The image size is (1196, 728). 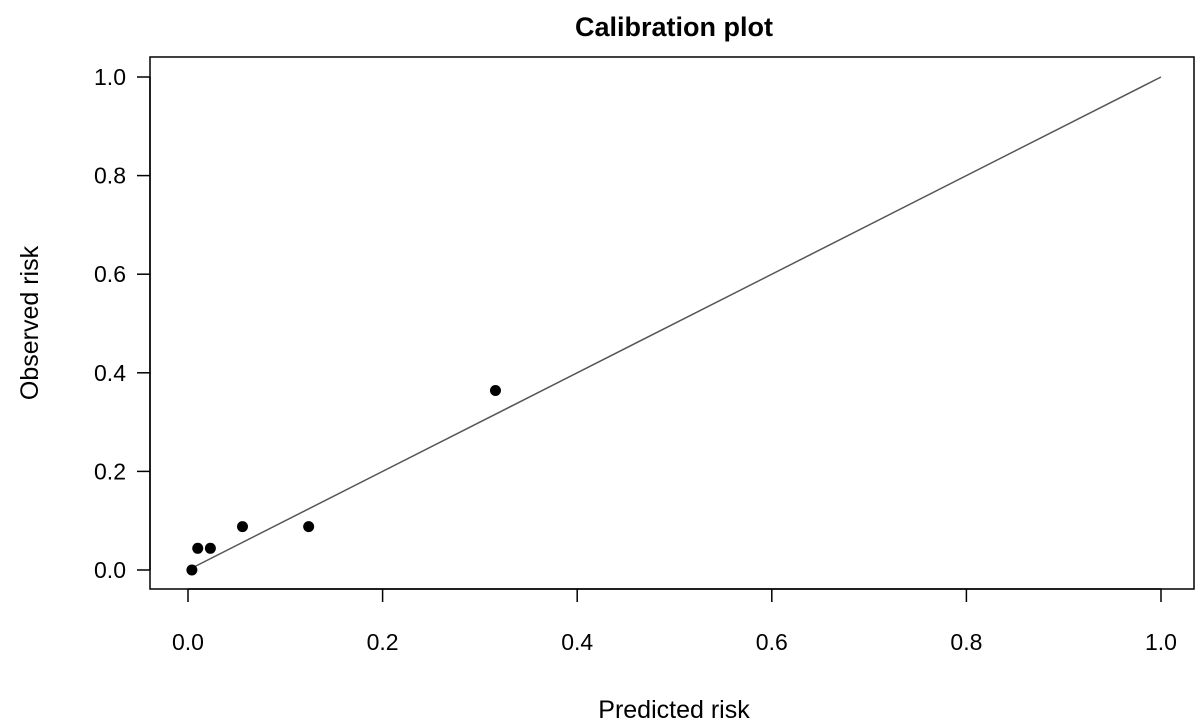 I want to click on x-tick-label: 1.0, so click(x=1161, y=642).